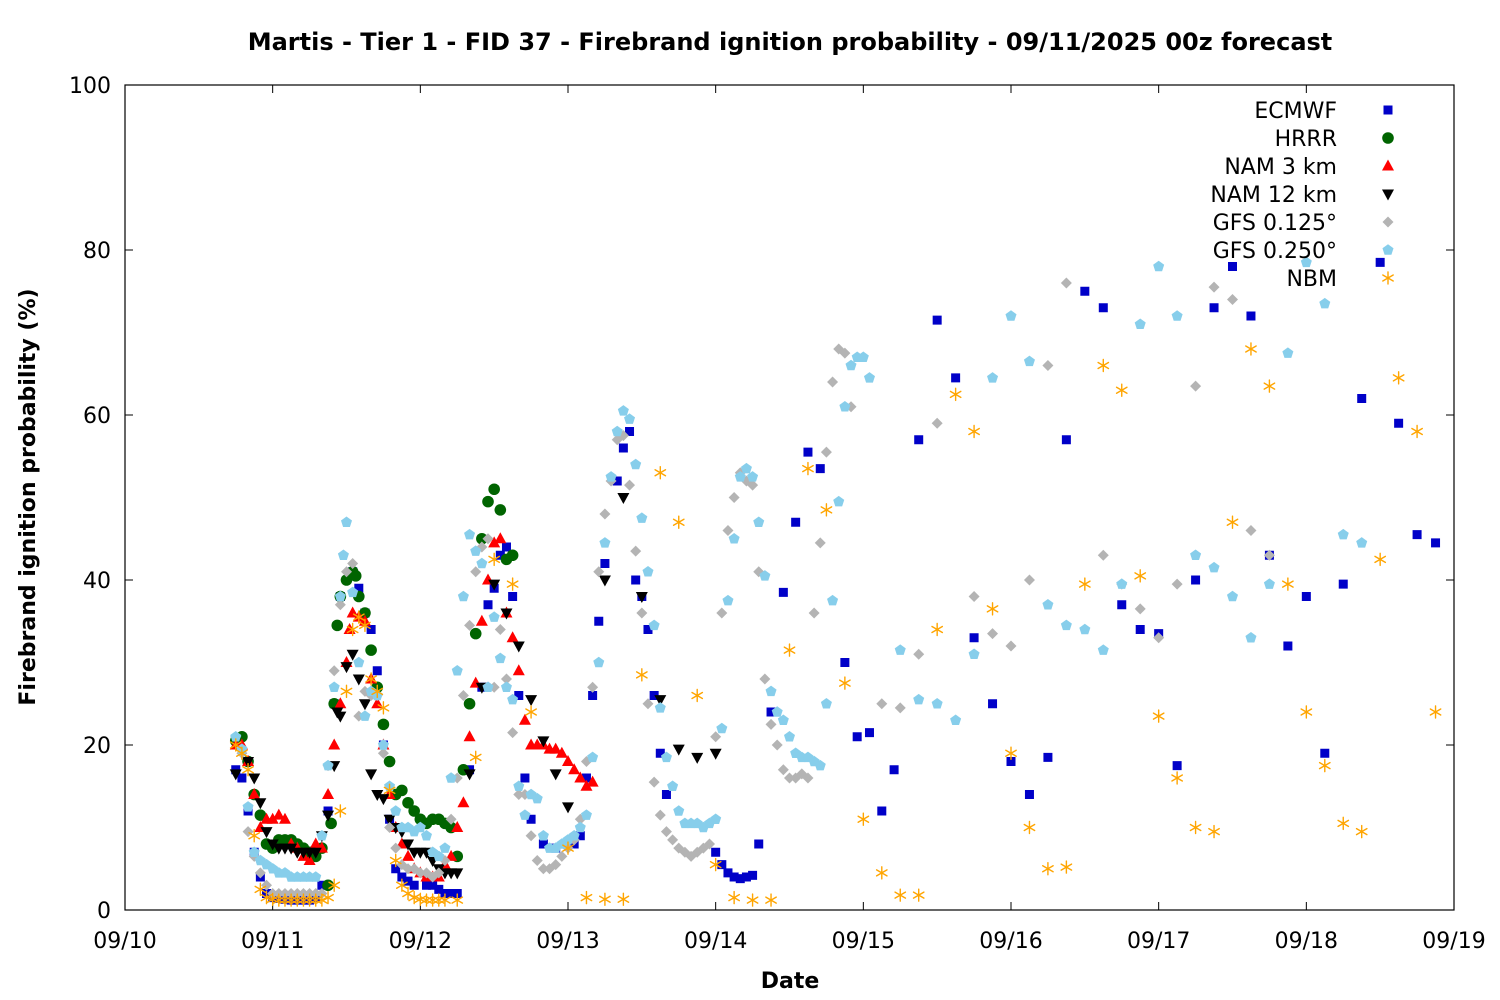 The height and width of the screenshot is (1000, 1500). I want to click on x-tick-label: 09/13, so click(567, 941).